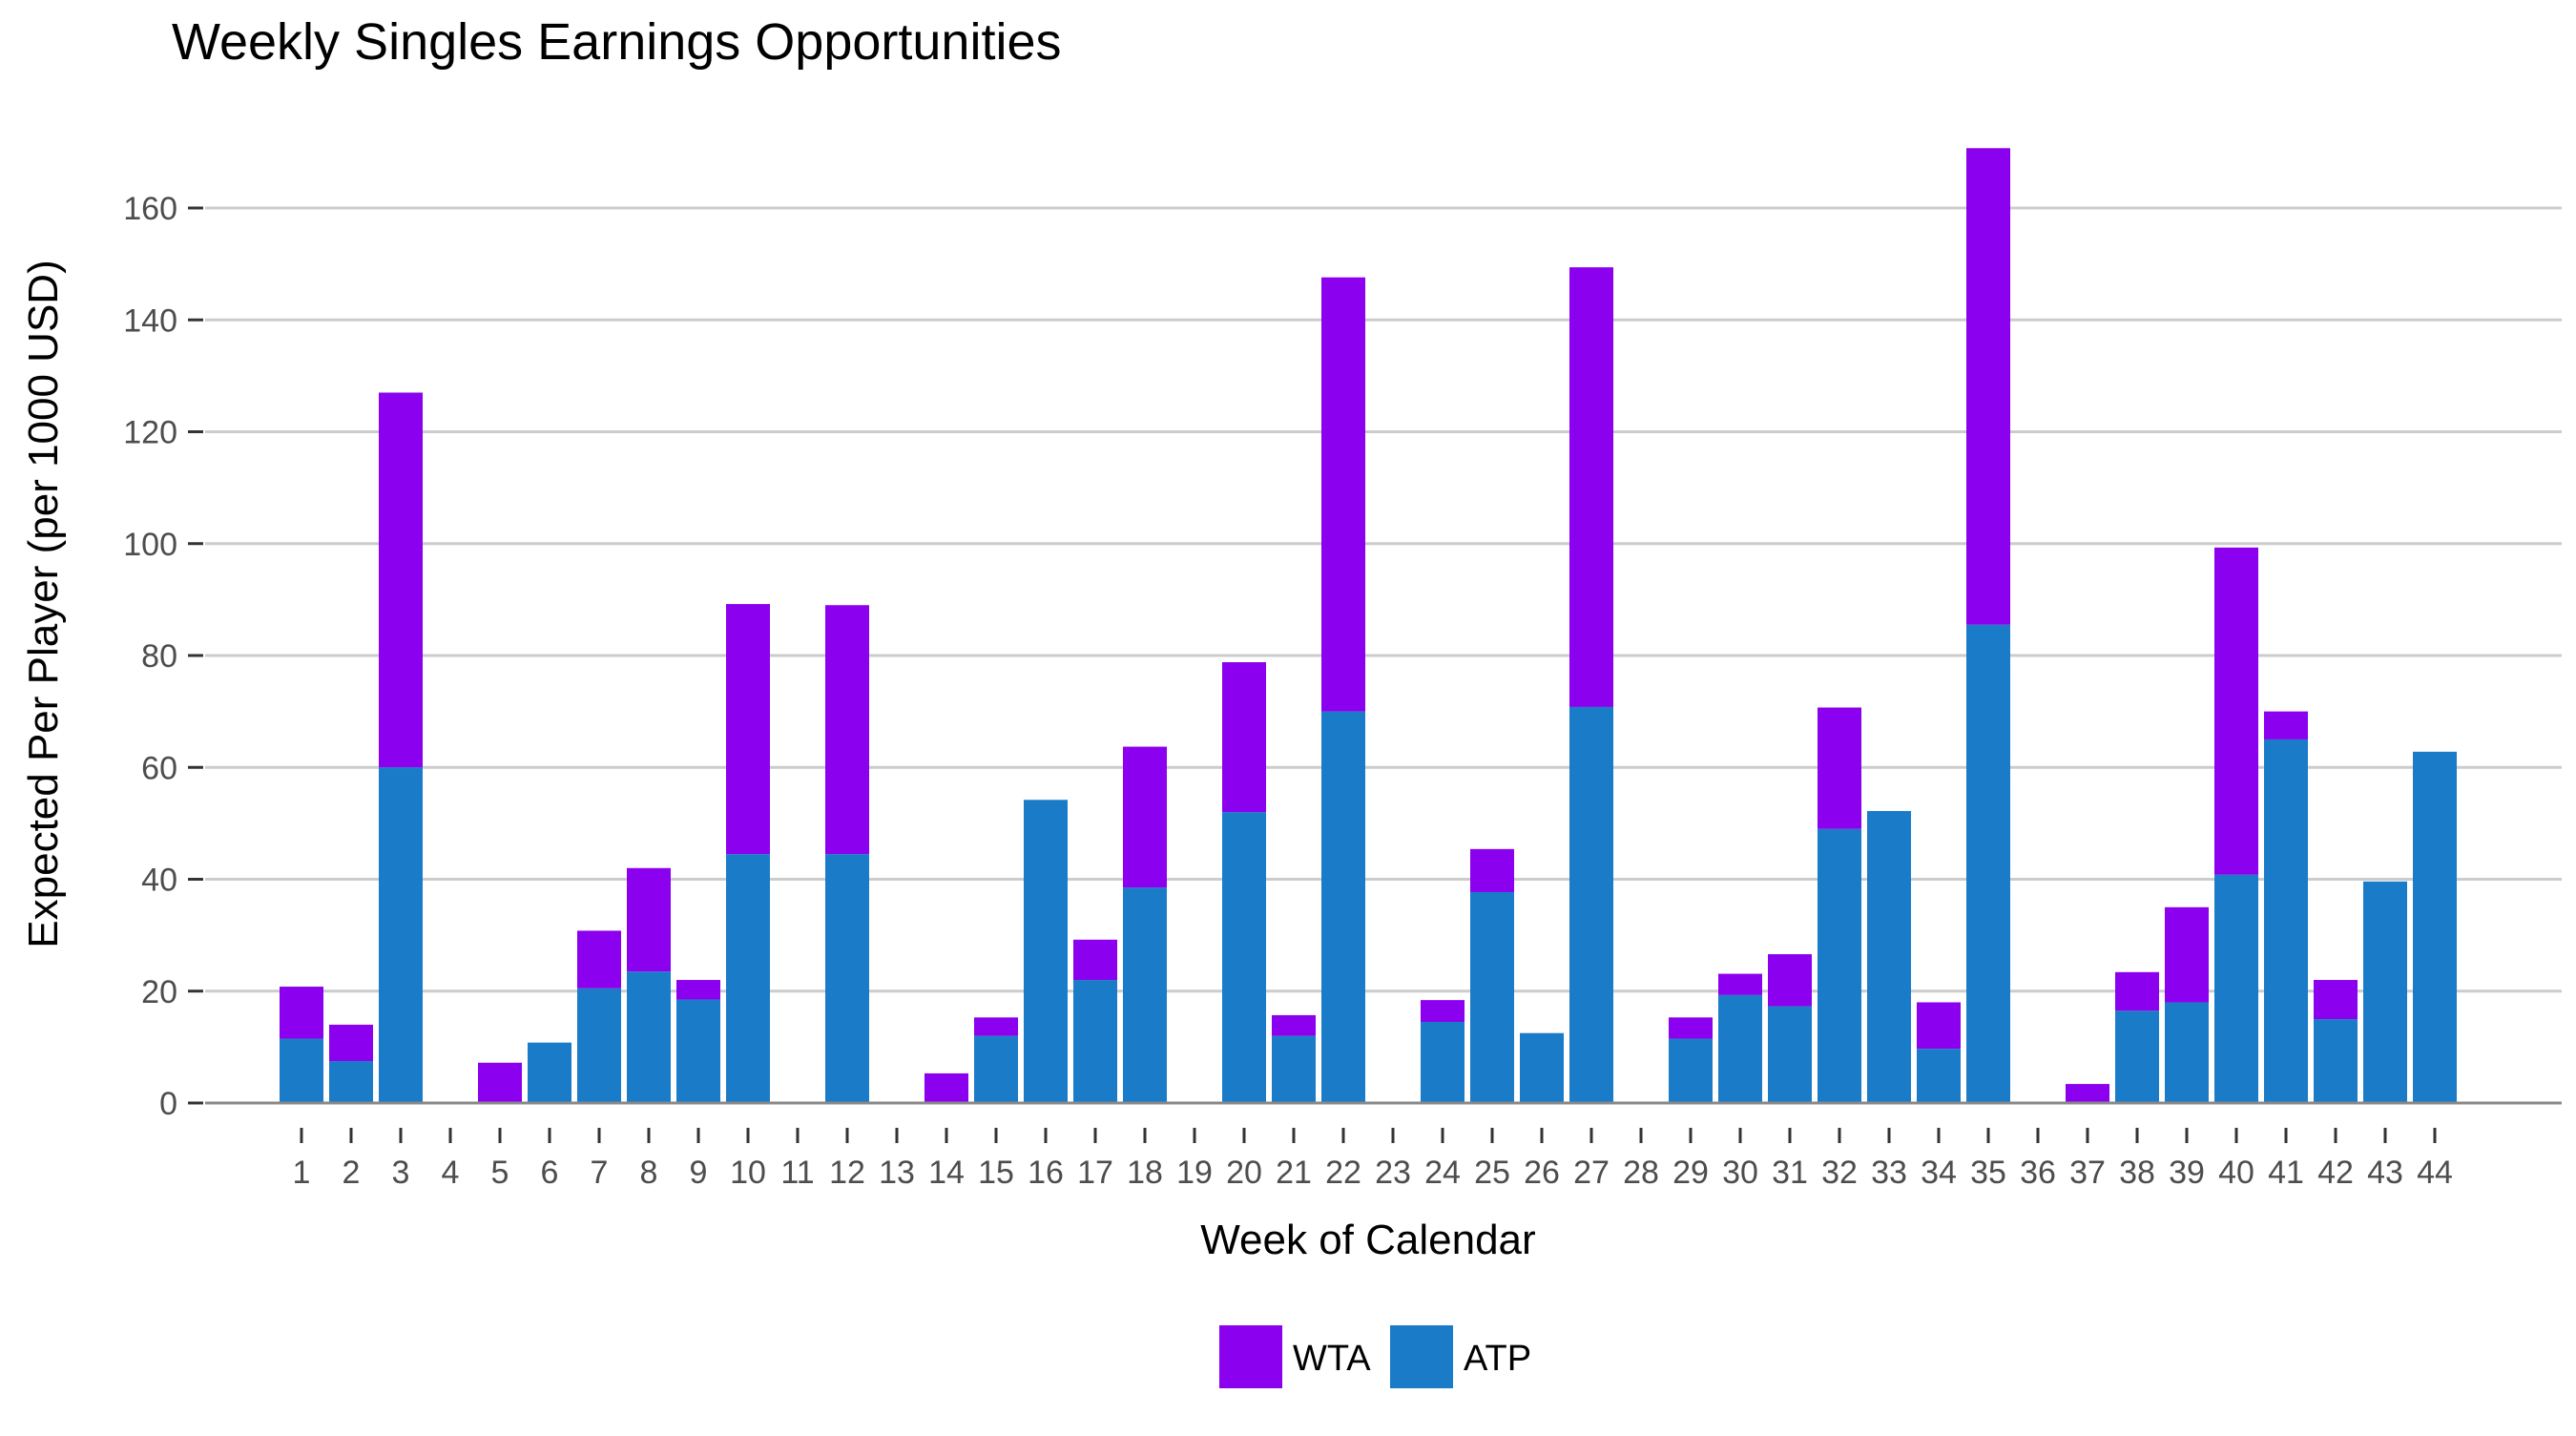 This screenshot has height=1436, width=2576. I want to click on x-tick-label: 18, so click(1145, 1173).